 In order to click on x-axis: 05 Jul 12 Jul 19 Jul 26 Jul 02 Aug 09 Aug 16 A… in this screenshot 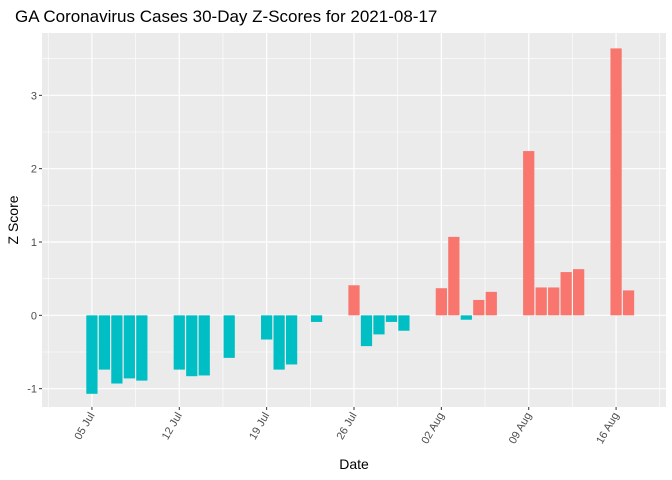, I will do `click(347, 427)`.